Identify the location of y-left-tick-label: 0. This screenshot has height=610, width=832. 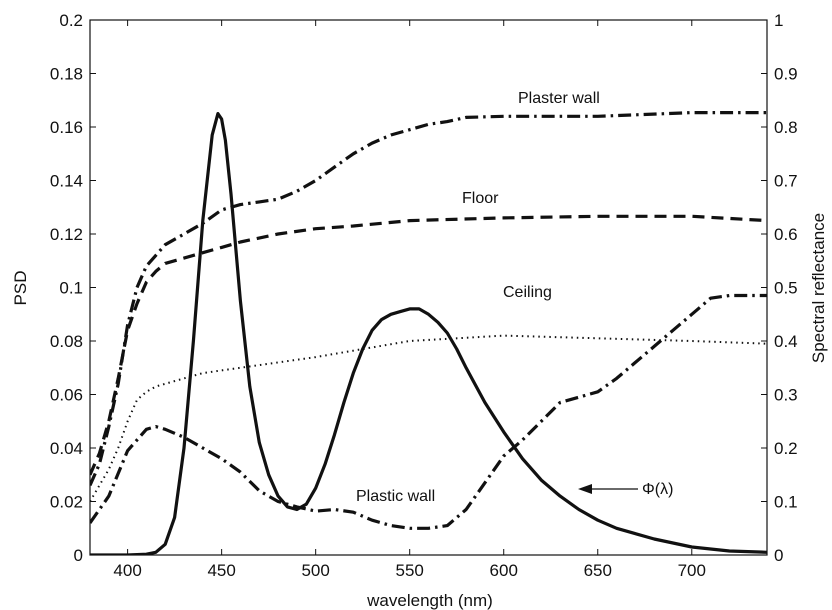
(78, 555).